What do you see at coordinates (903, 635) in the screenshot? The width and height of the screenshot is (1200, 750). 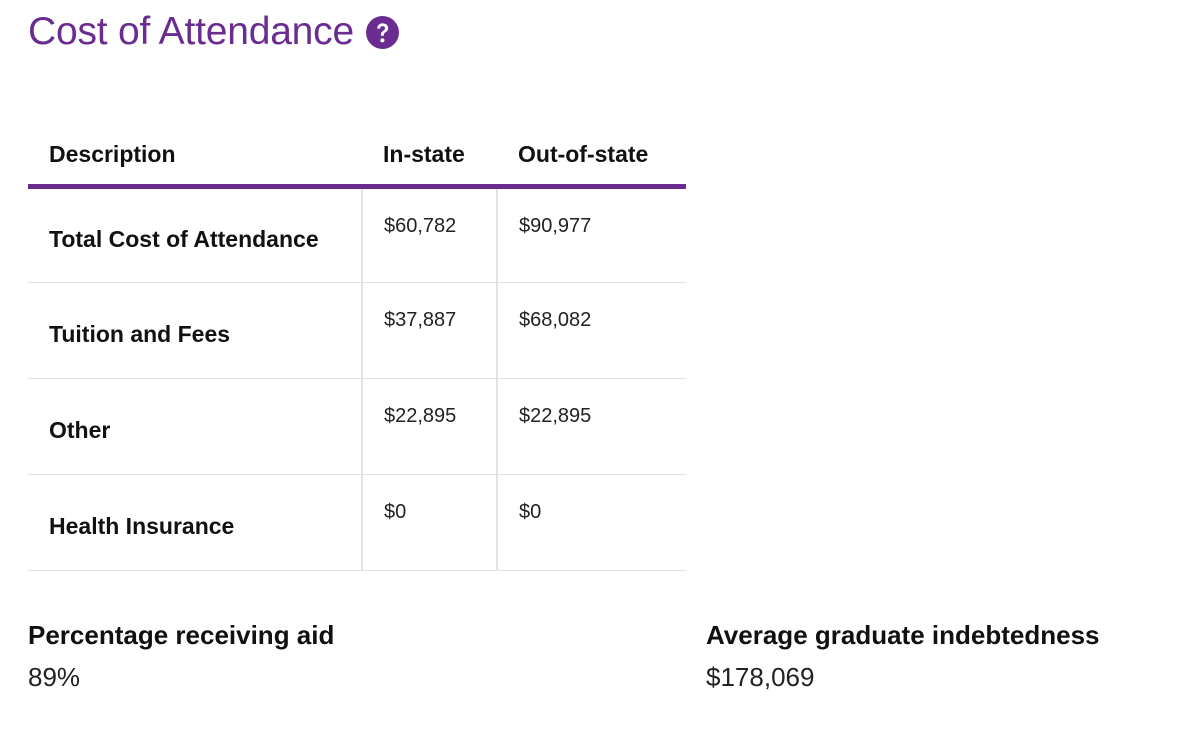 I see `indebtedness-stat-label: Average graduate indebtedness` at bounding box center [903, 635].